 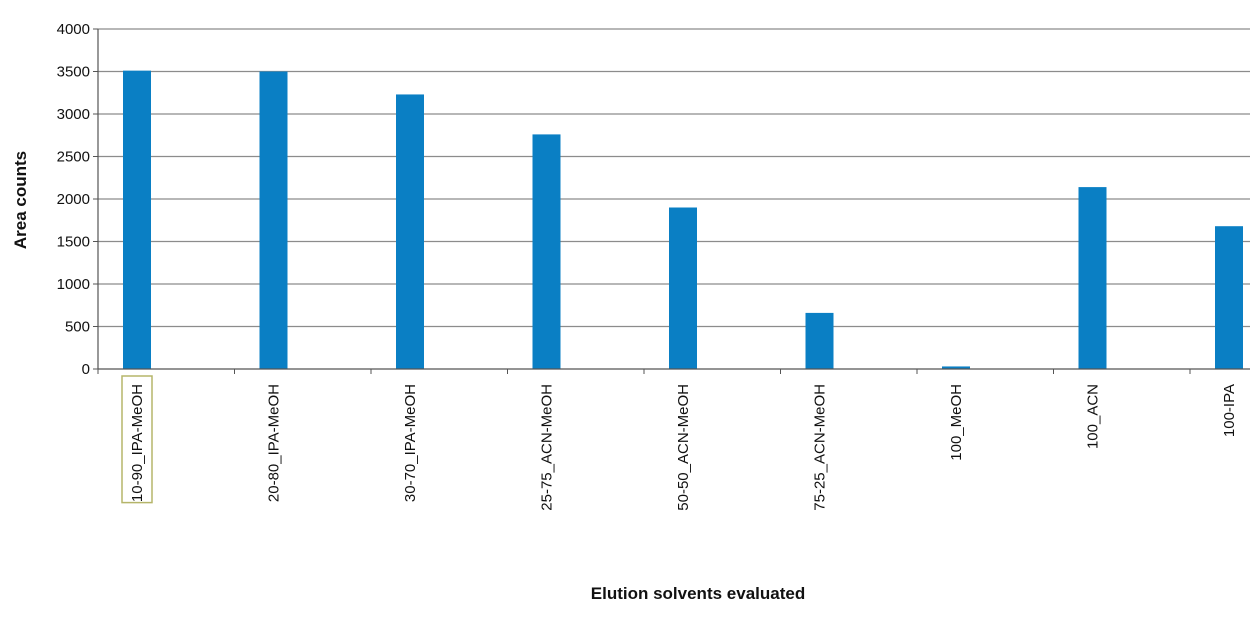 I want to click on x-tick-label: 10-90_IPA-MeOH, so click(x=137, y=443).